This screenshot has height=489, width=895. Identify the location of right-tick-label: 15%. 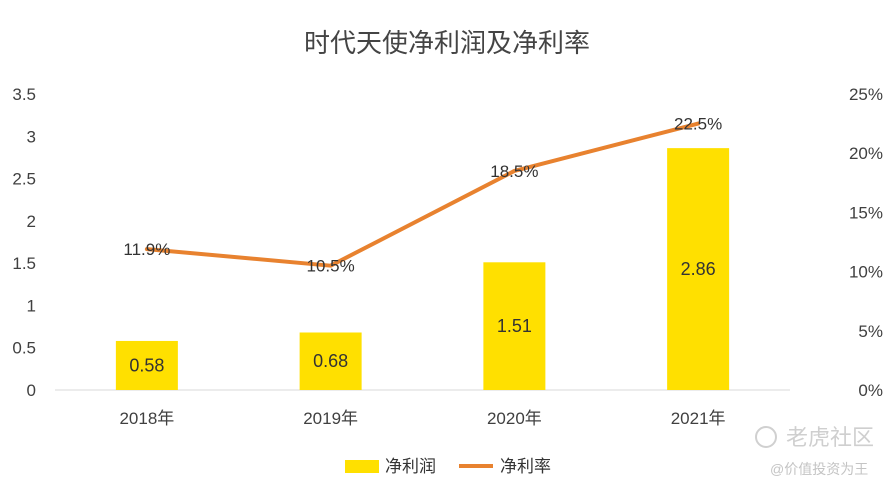
(866, 212).